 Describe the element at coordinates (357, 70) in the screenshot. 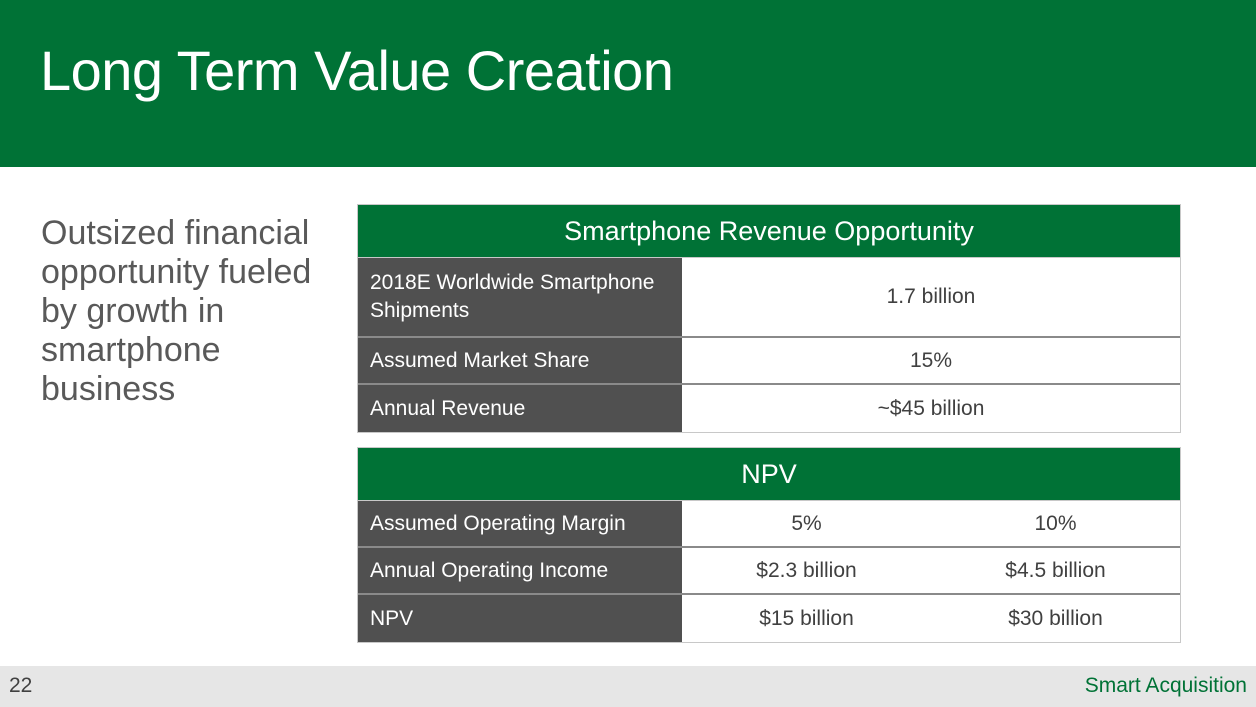

I see `slide-title: Long Term Value Creation` at that location.